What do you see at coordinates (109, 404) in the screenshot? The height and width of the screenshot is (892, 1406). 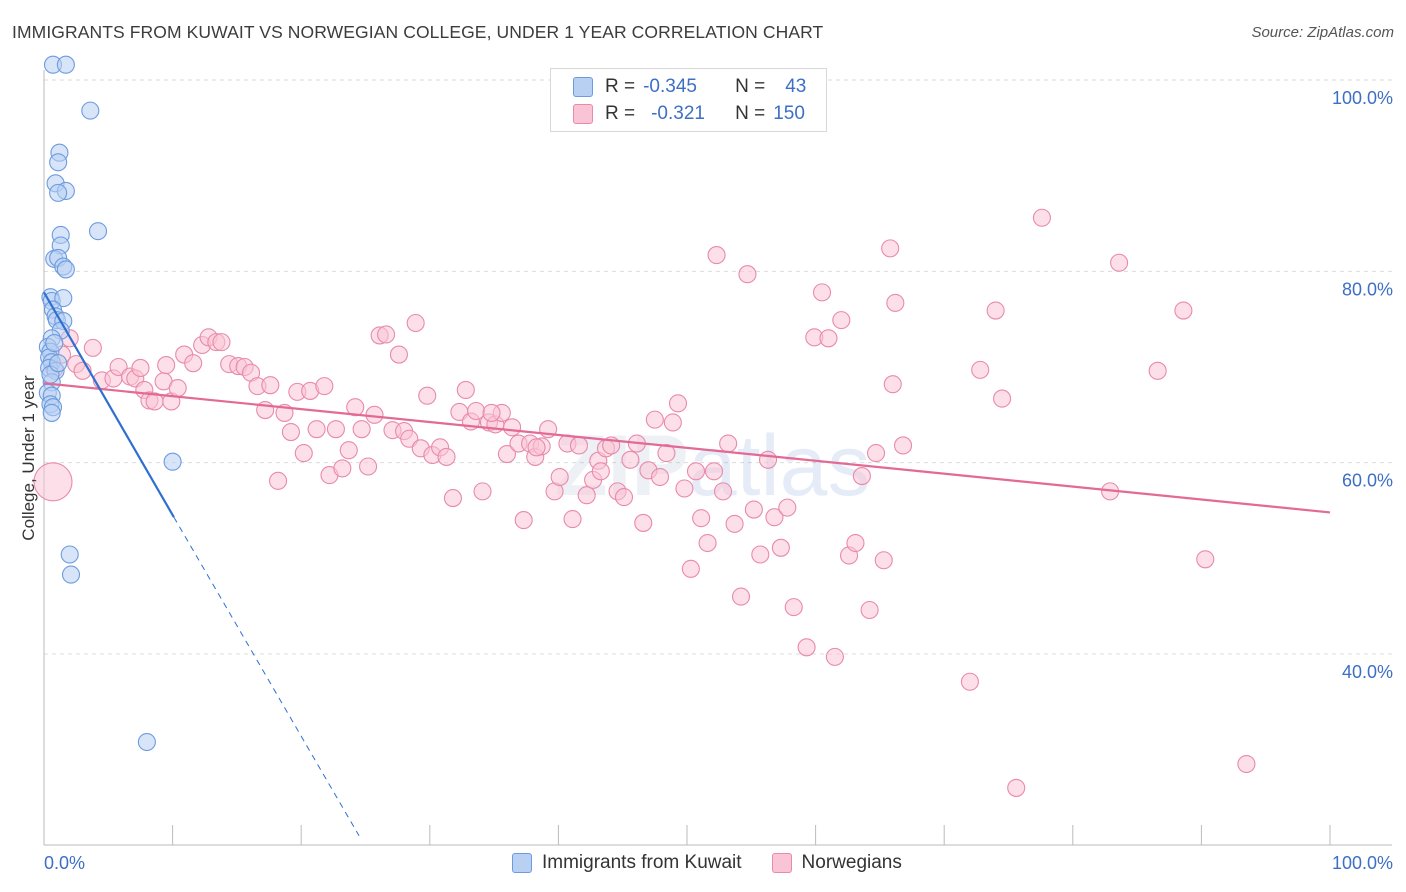 I see `kuwait-trend-line` at bounding box center [109, 404].